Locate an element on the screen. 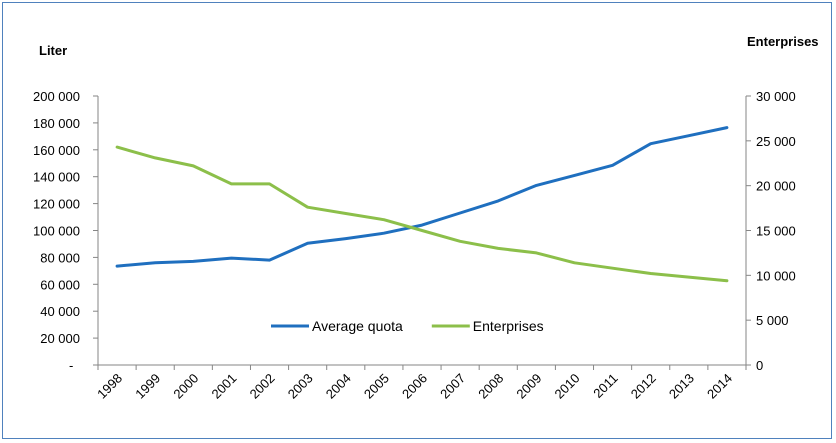  x-tick-label: 2007 is located at coordinates (452, 386).